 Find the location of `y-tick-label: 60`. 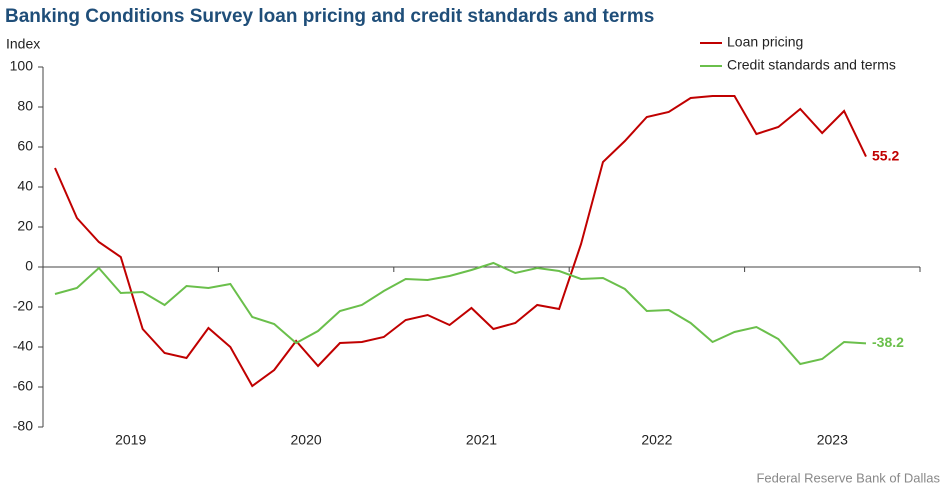

y-tick-label: 60 is located at coordinates (25, 146).